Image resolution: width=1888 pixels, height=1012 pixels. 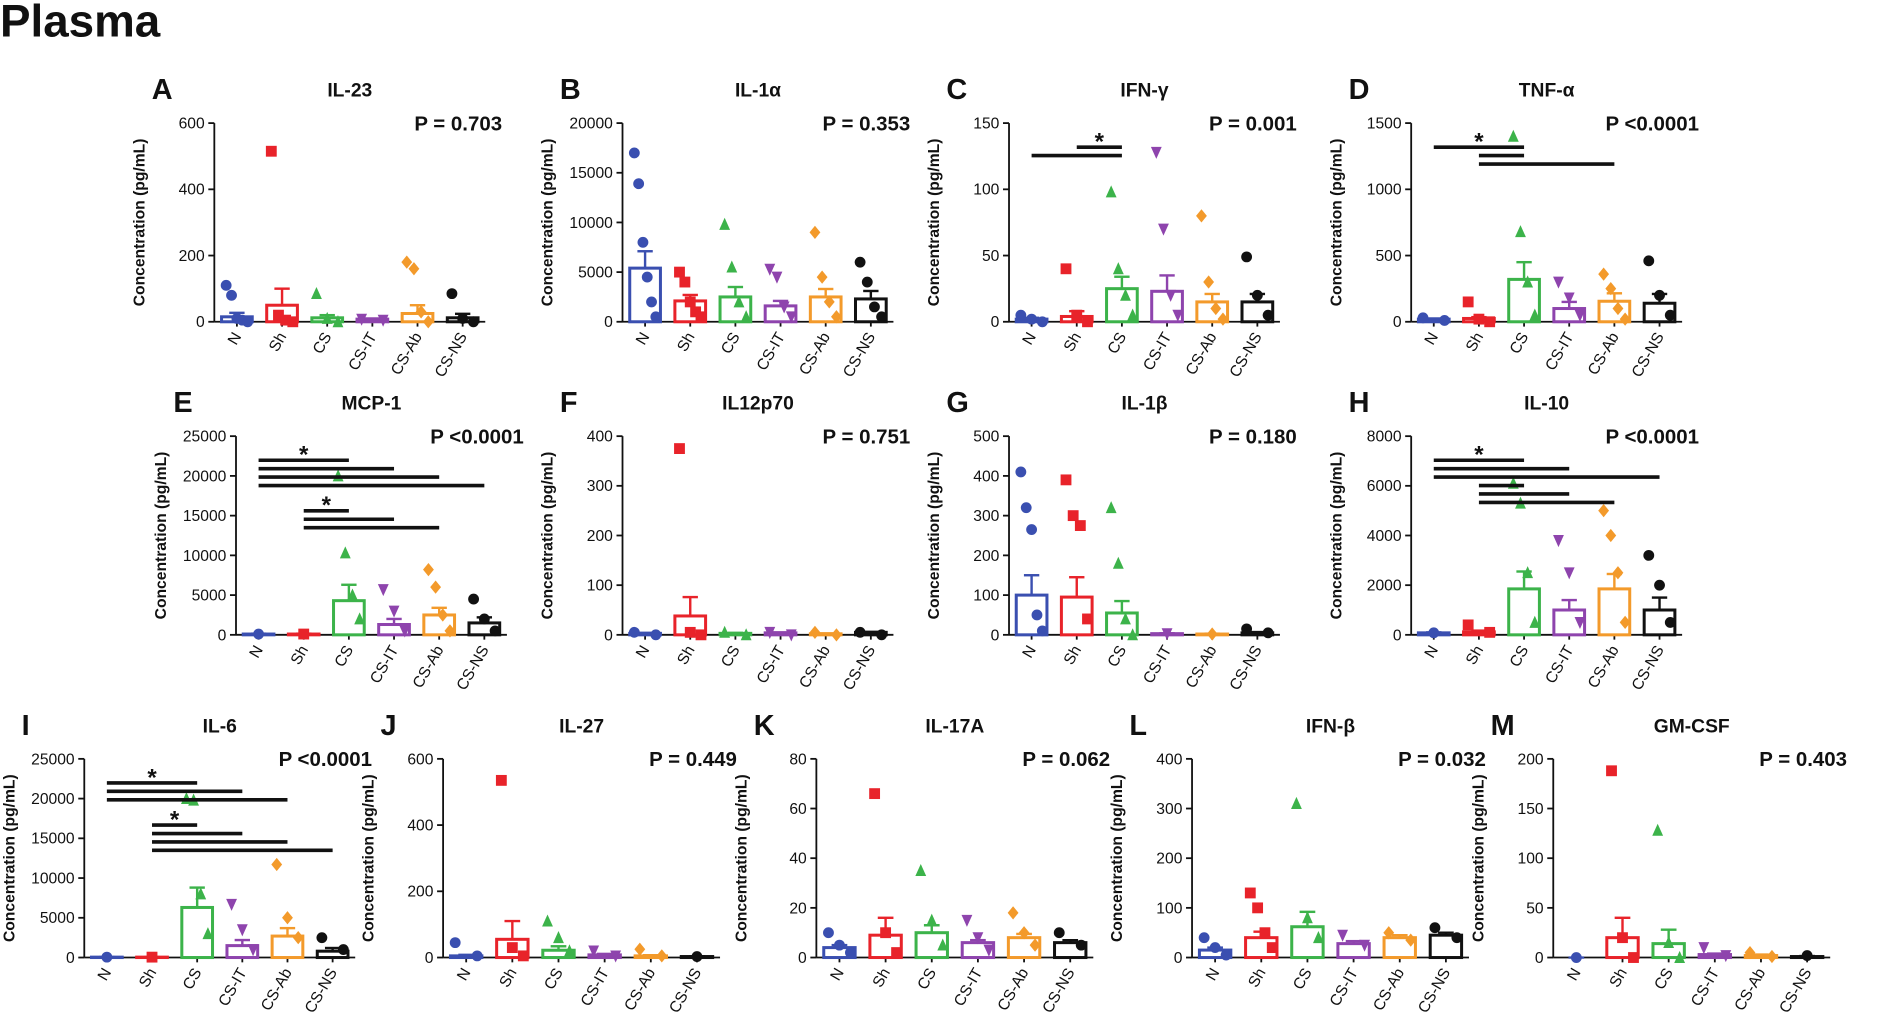 What do you see at coordinates (1384, 586) in the screenshot?
I see `y-tick-label: 2000` at bounding box center [1384, 586].